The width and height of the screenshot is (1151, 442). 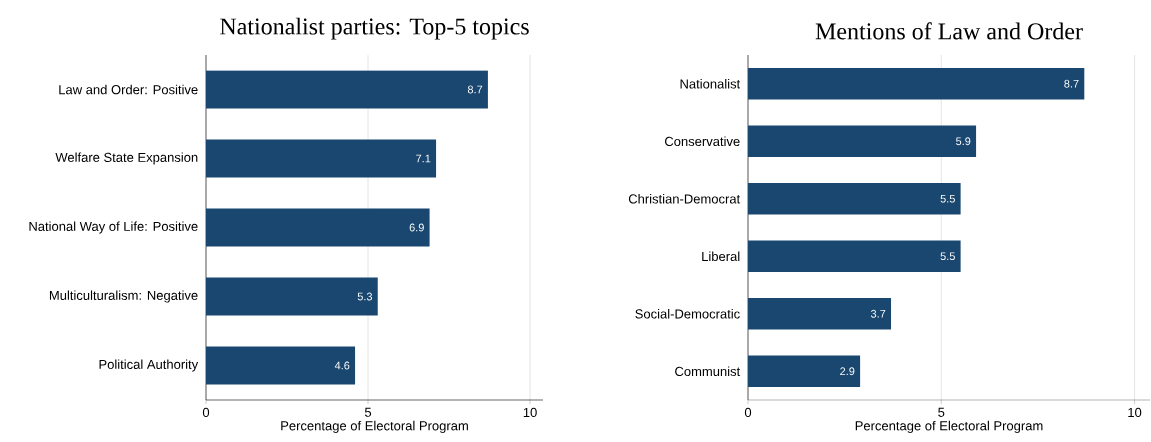 What do you see at coordinates (684, 198) in the screenshot?
I see `y-tick-label: Christian-Democrat` at bounding box center [684, 198].